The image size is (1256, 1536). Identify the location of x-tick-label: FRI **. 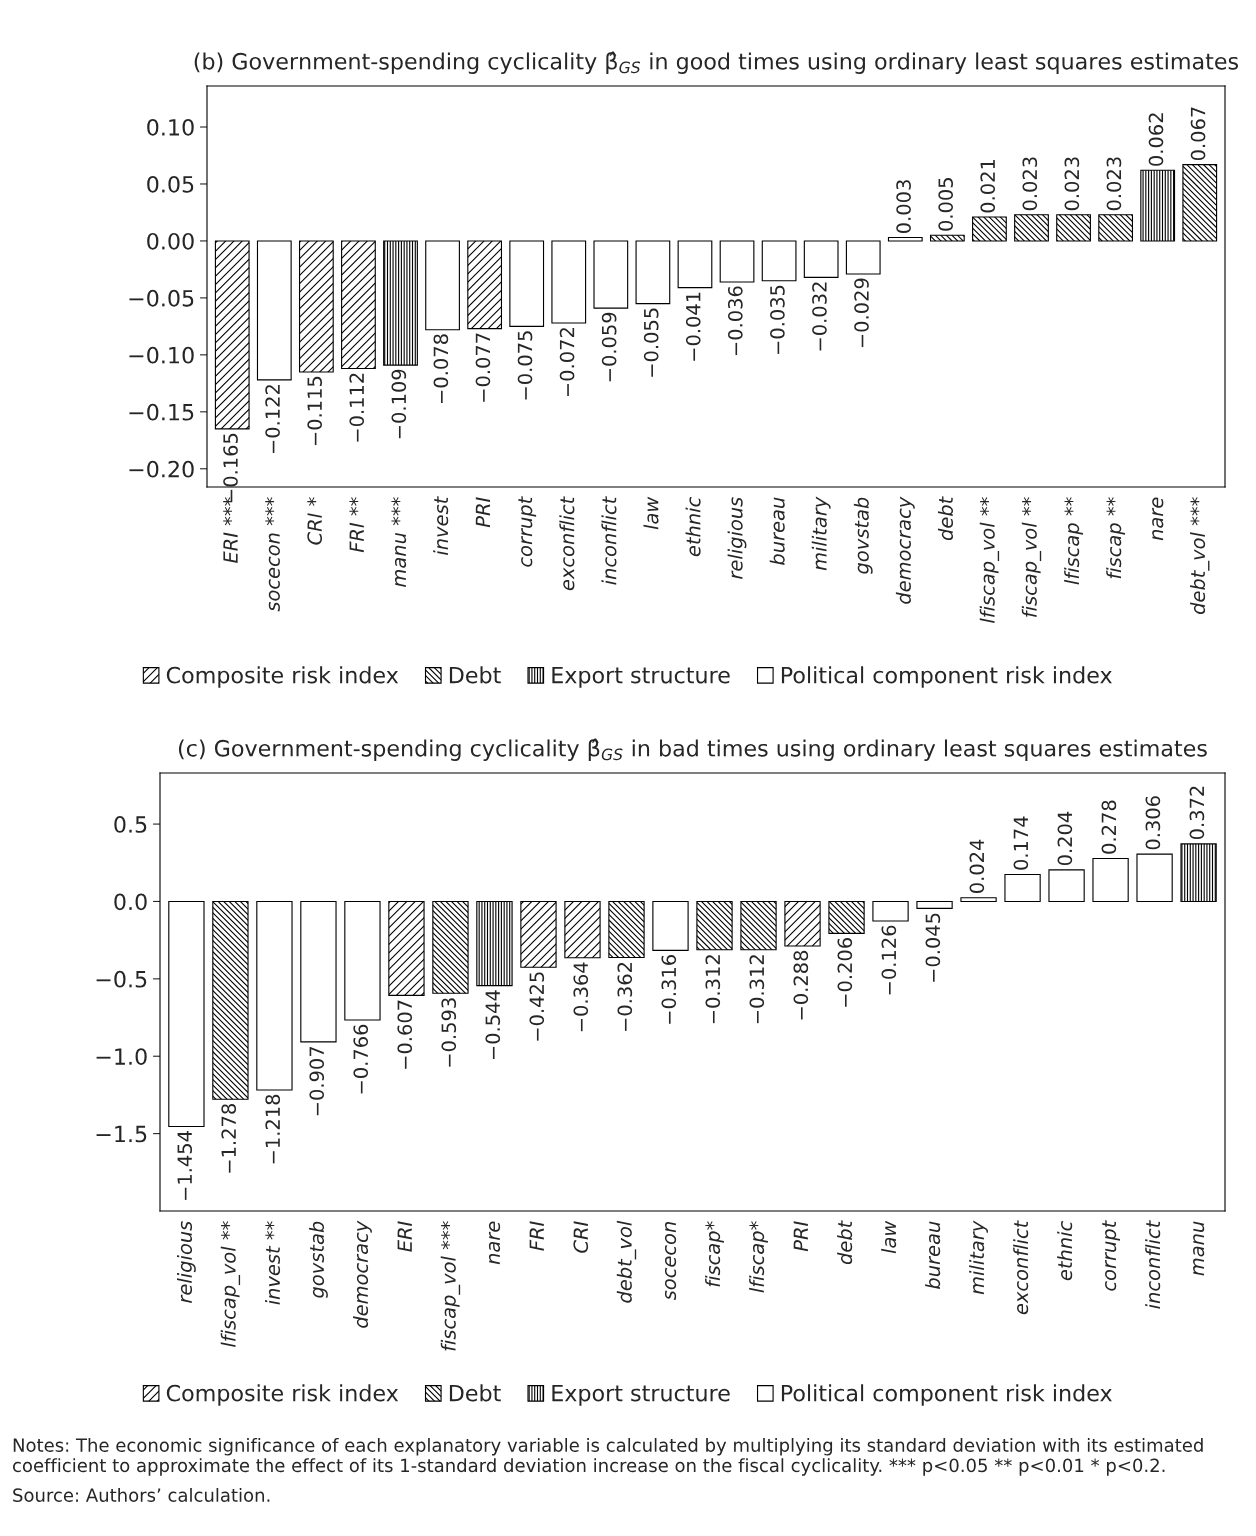
(356, 525).